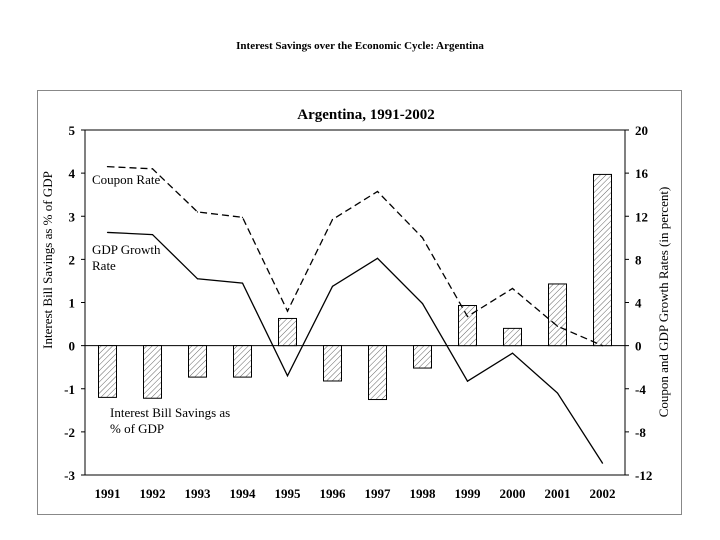 Image resolution: width=720 pixels, height=540 pixels. Describe the element at coordinates (72, 216) in the screenshot. I see `y-left-tick-label: 3` at that location.